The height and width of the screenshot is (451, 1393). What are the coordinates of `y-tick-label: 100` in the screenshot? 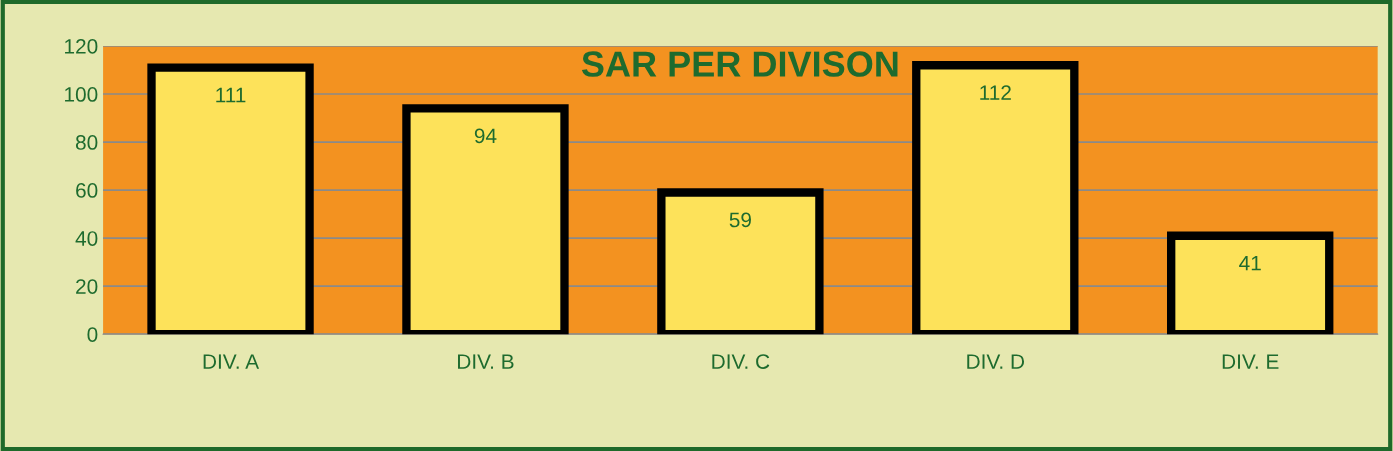 It's located at (81, 94).